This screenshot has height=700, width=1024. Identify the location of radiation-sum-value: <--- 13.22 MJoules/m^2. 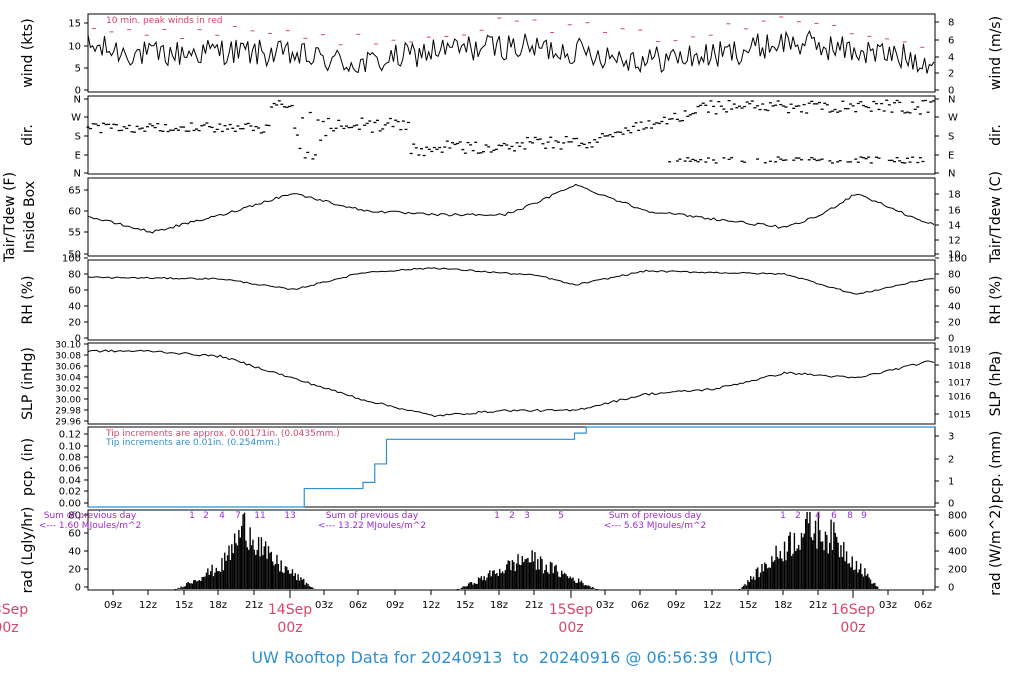
(372, 526).